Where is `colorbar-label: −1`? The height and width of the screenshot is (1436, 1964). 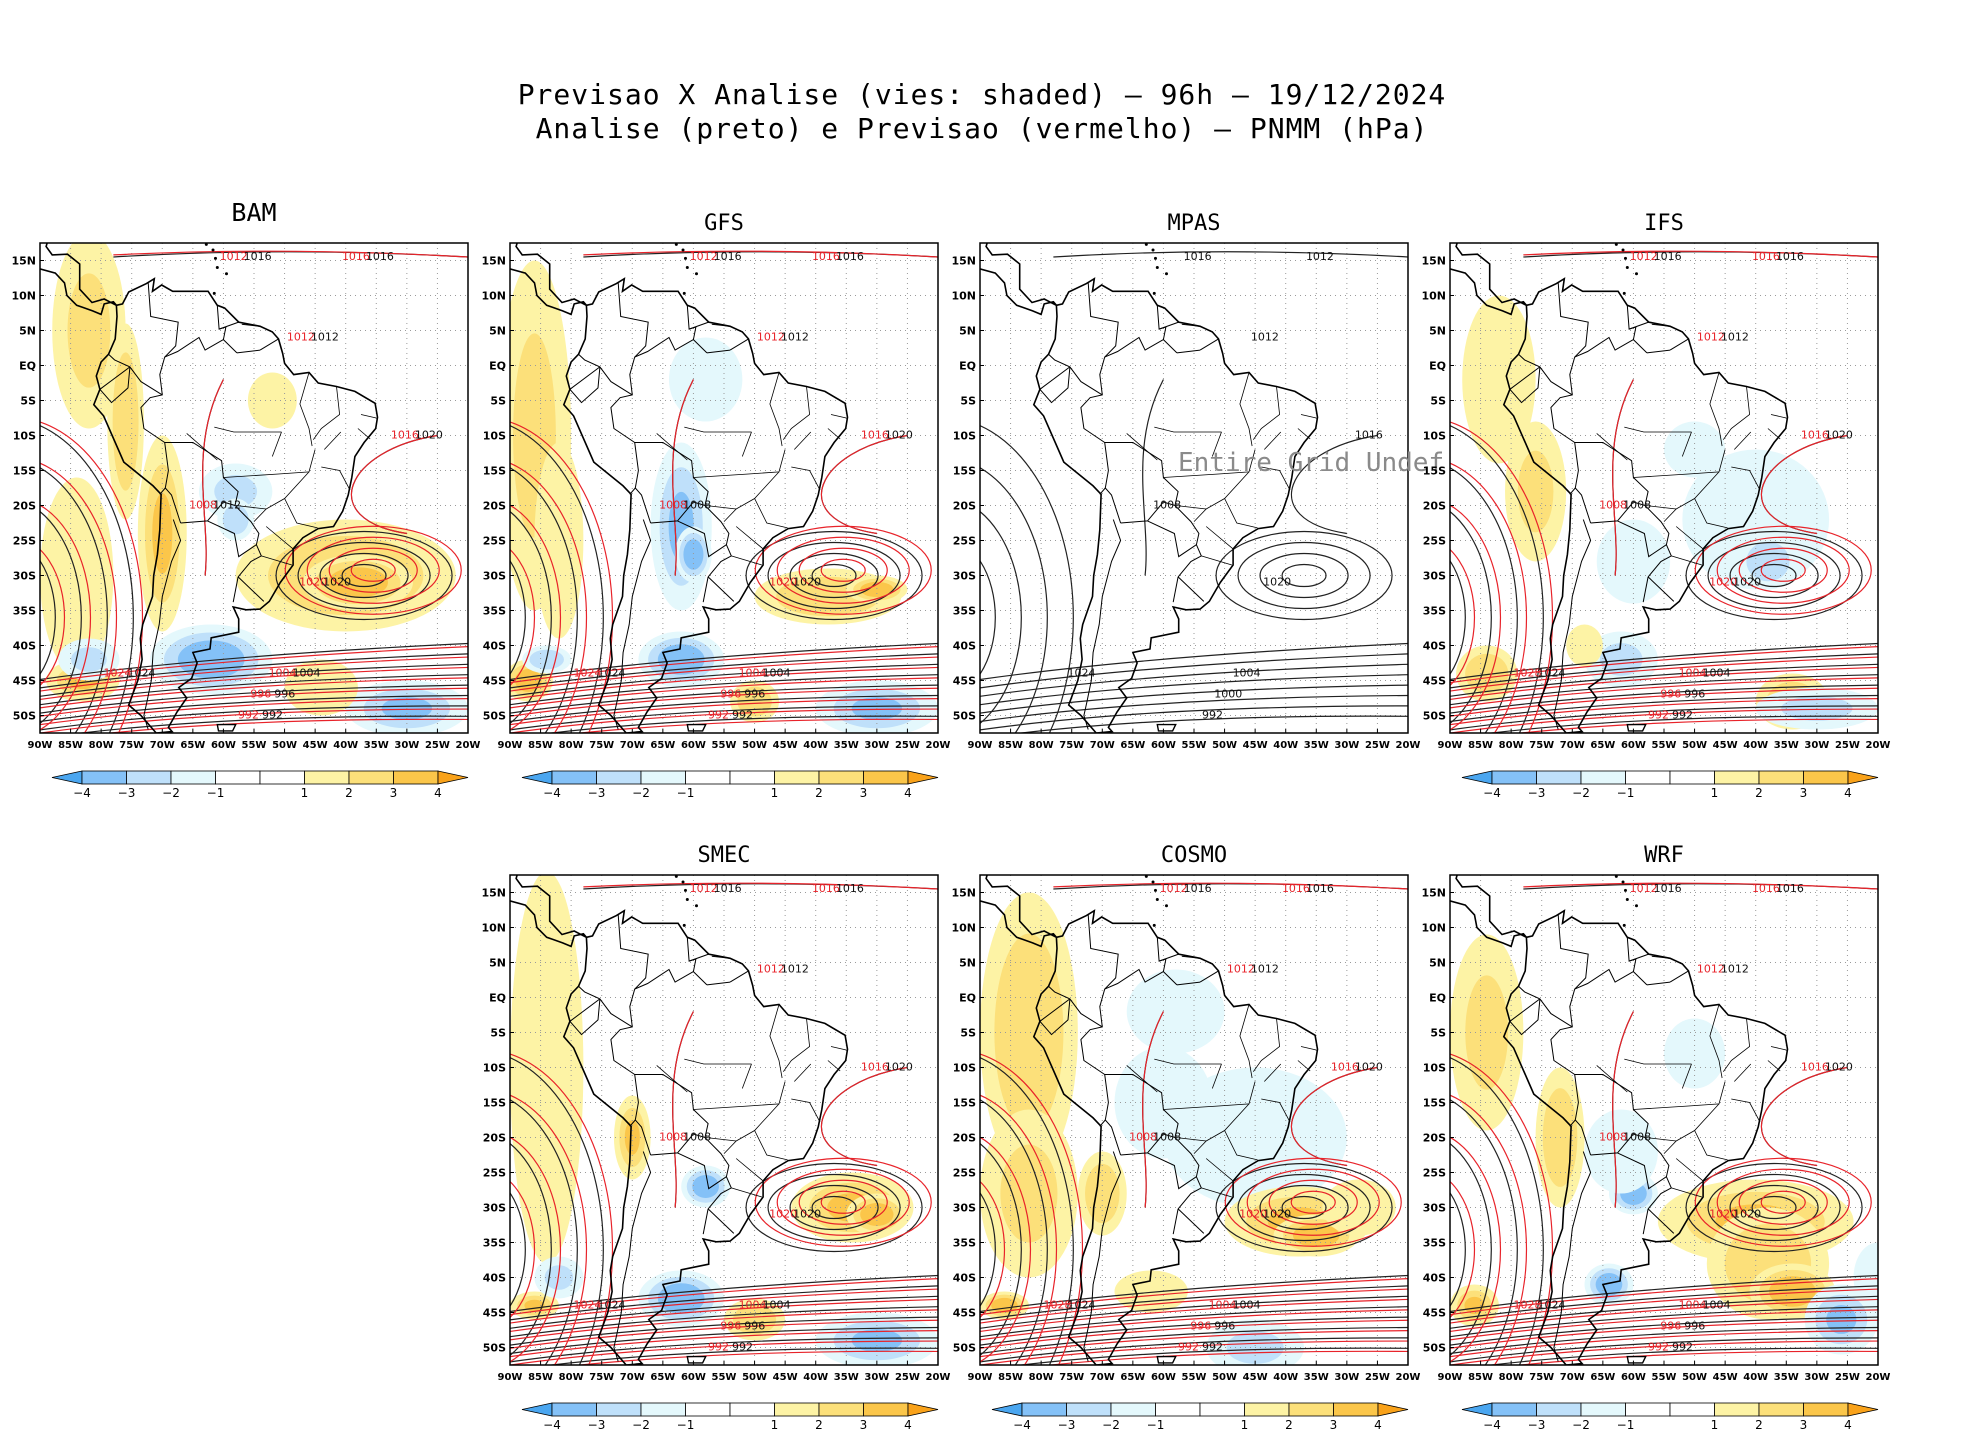
colorbar-label: −1 is located at coordinates (686, 793).